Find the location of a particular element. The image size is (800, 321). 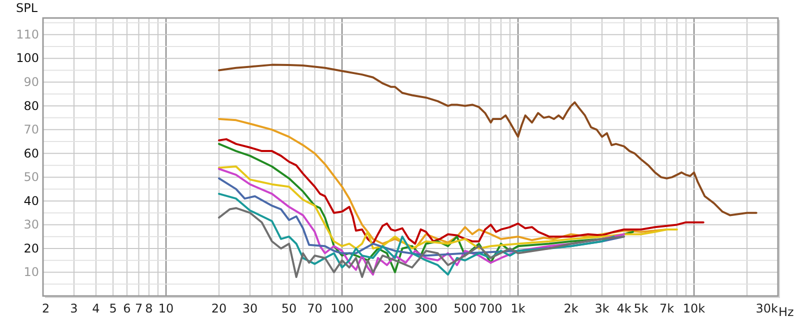

x-tick-label: 500 is located at coordinates (465, 309).